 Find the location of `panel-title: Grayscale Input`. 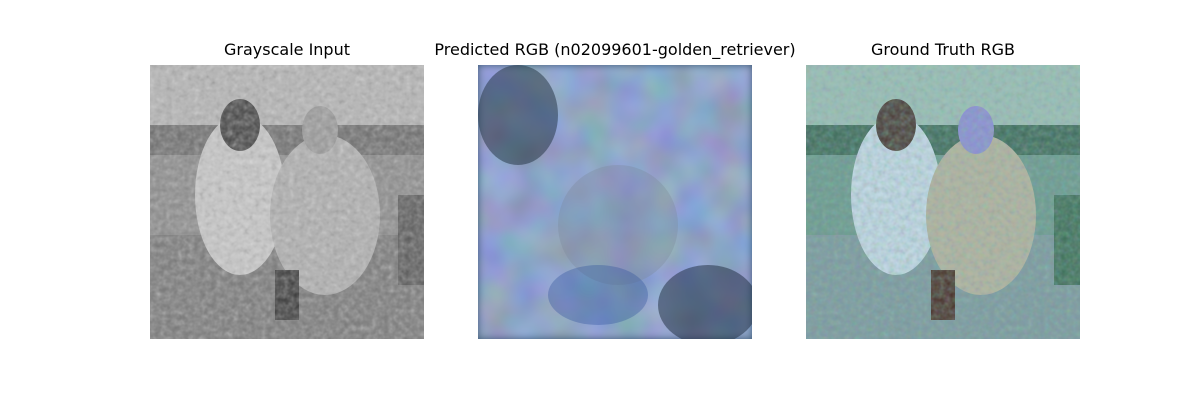

panel-title: Grayscale Input is located at coordinates (287, 49).